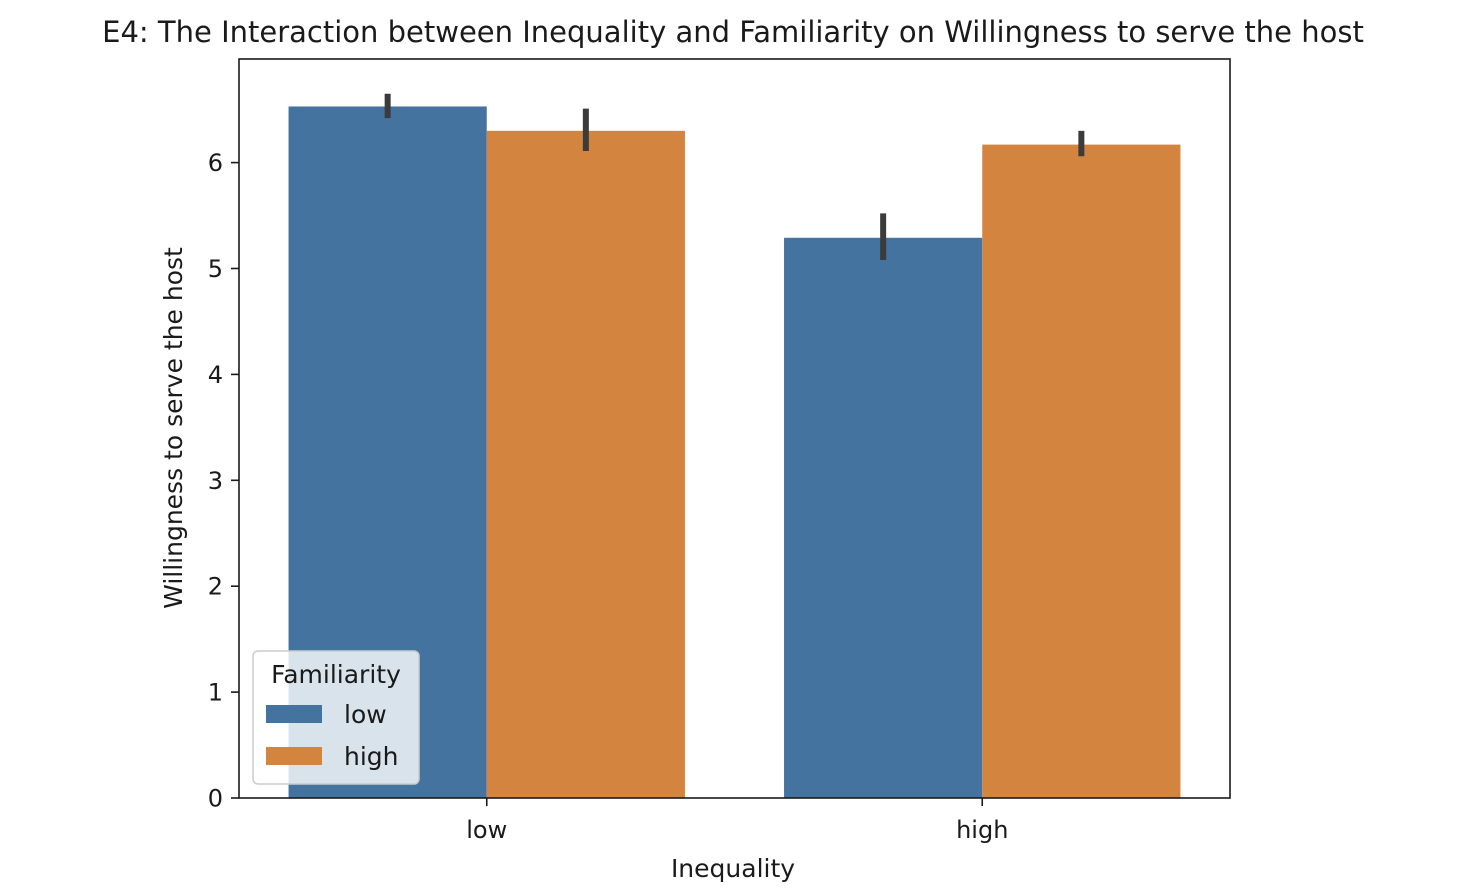 The height and width of the screenshot is (888, 1480). What do you see at coordinates (585, 464) in the screenshot?
I see `bar-low-inequality-high-familiarity` at bounding box center [585, 464].